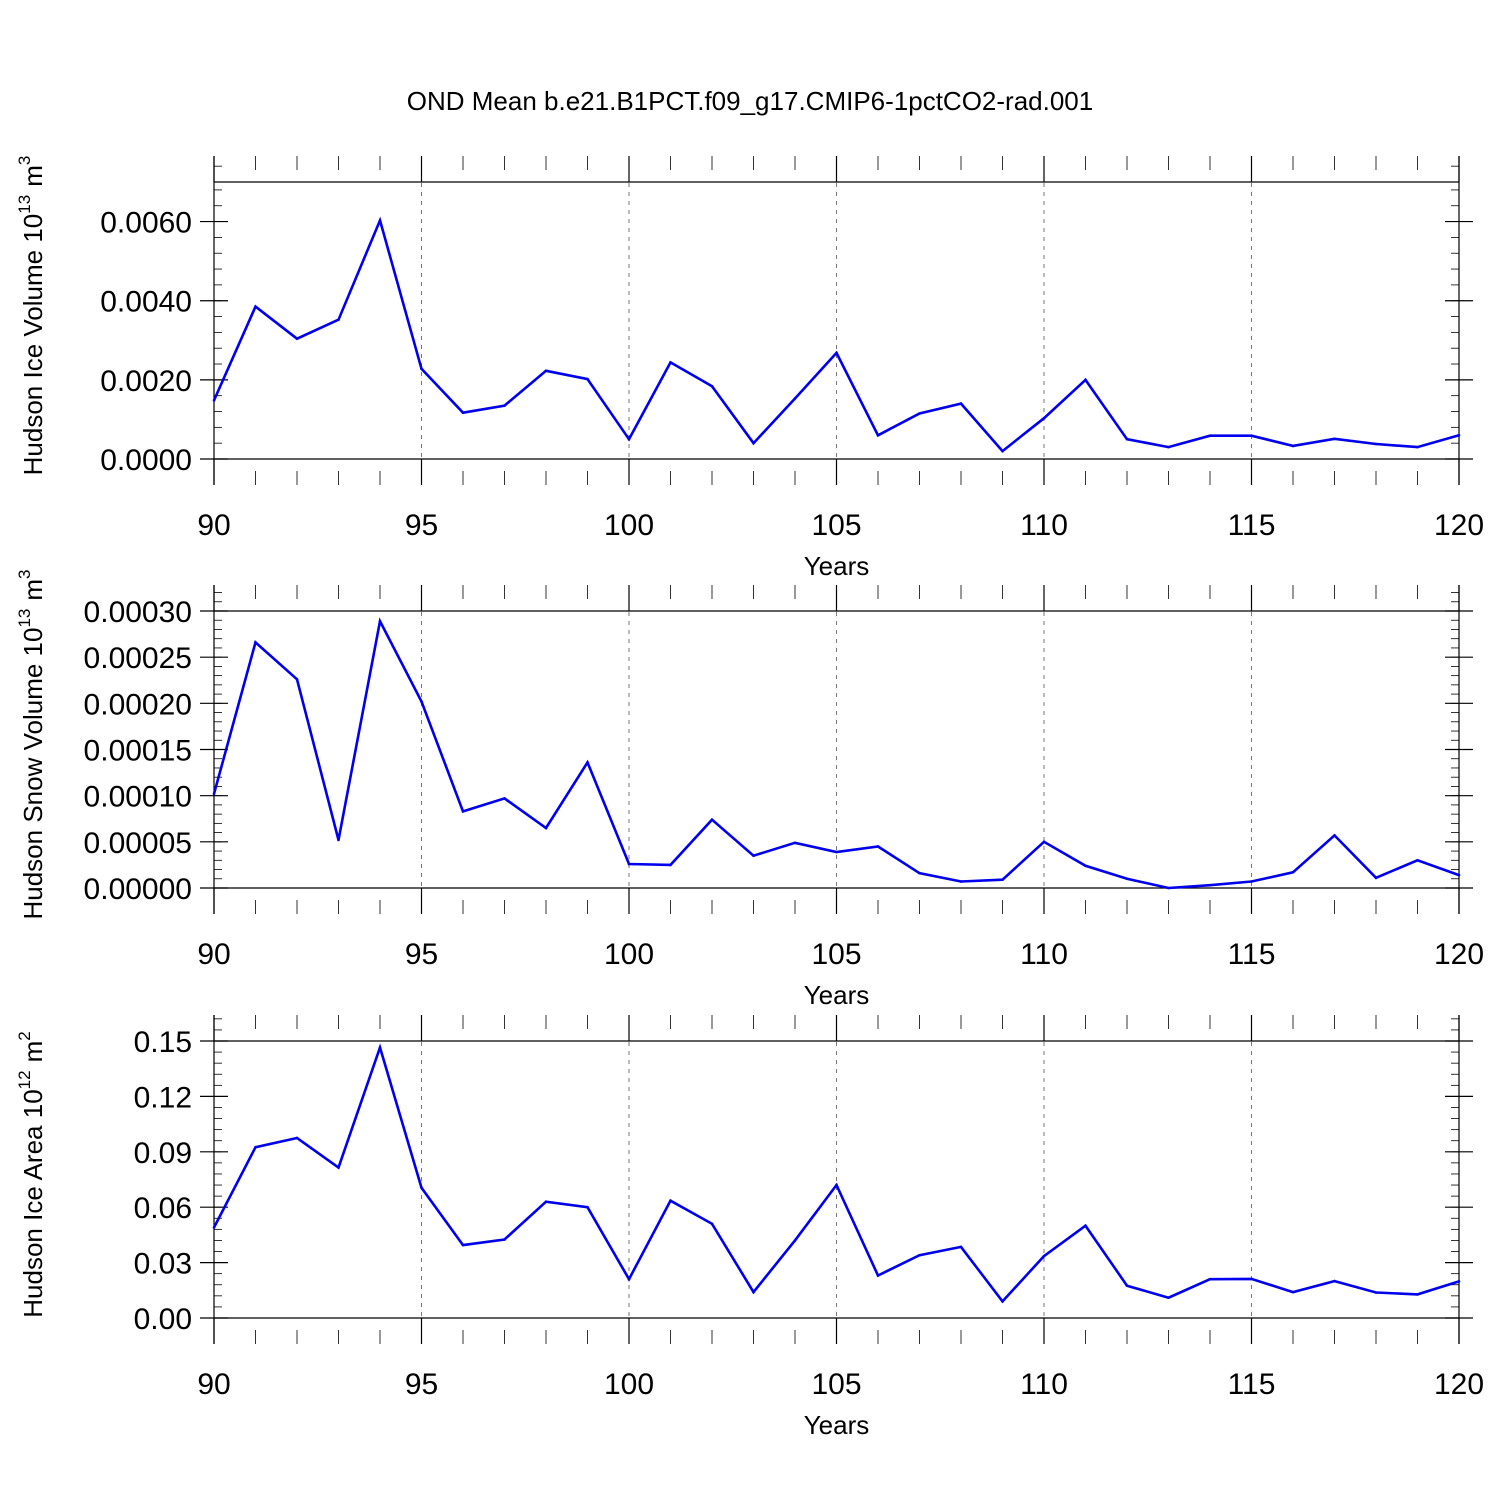 This screenshot has height=1500, width=1500. I want to click on y-tick-label: 0.15, so click(163, 1042).